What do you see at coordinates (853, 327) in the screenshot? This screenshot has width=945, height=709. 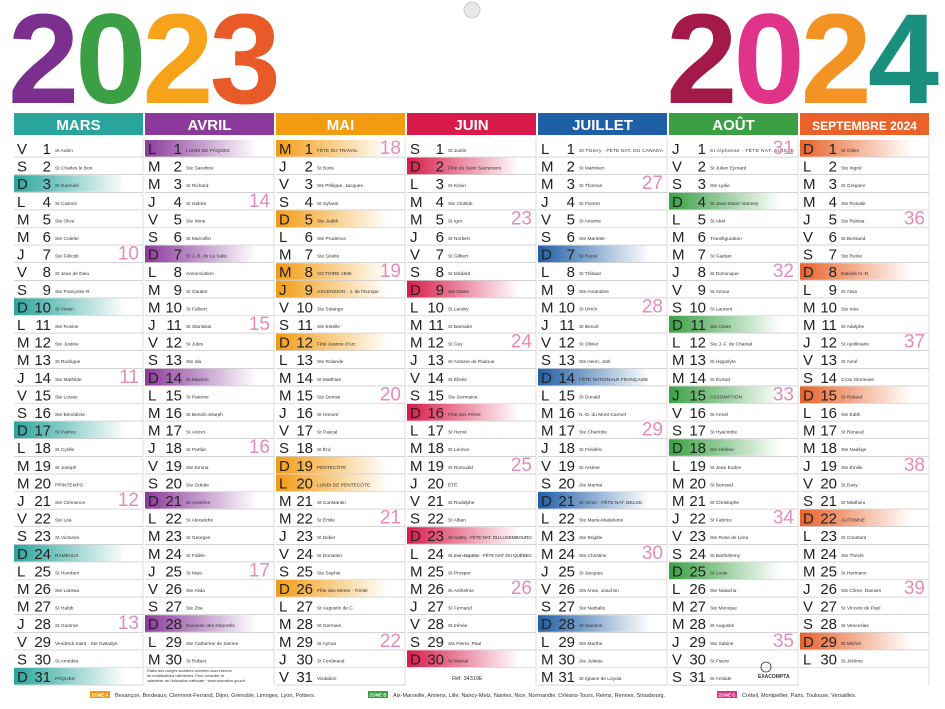 I see `saint-name: St Adelphe` at bounding box center [853, 327].